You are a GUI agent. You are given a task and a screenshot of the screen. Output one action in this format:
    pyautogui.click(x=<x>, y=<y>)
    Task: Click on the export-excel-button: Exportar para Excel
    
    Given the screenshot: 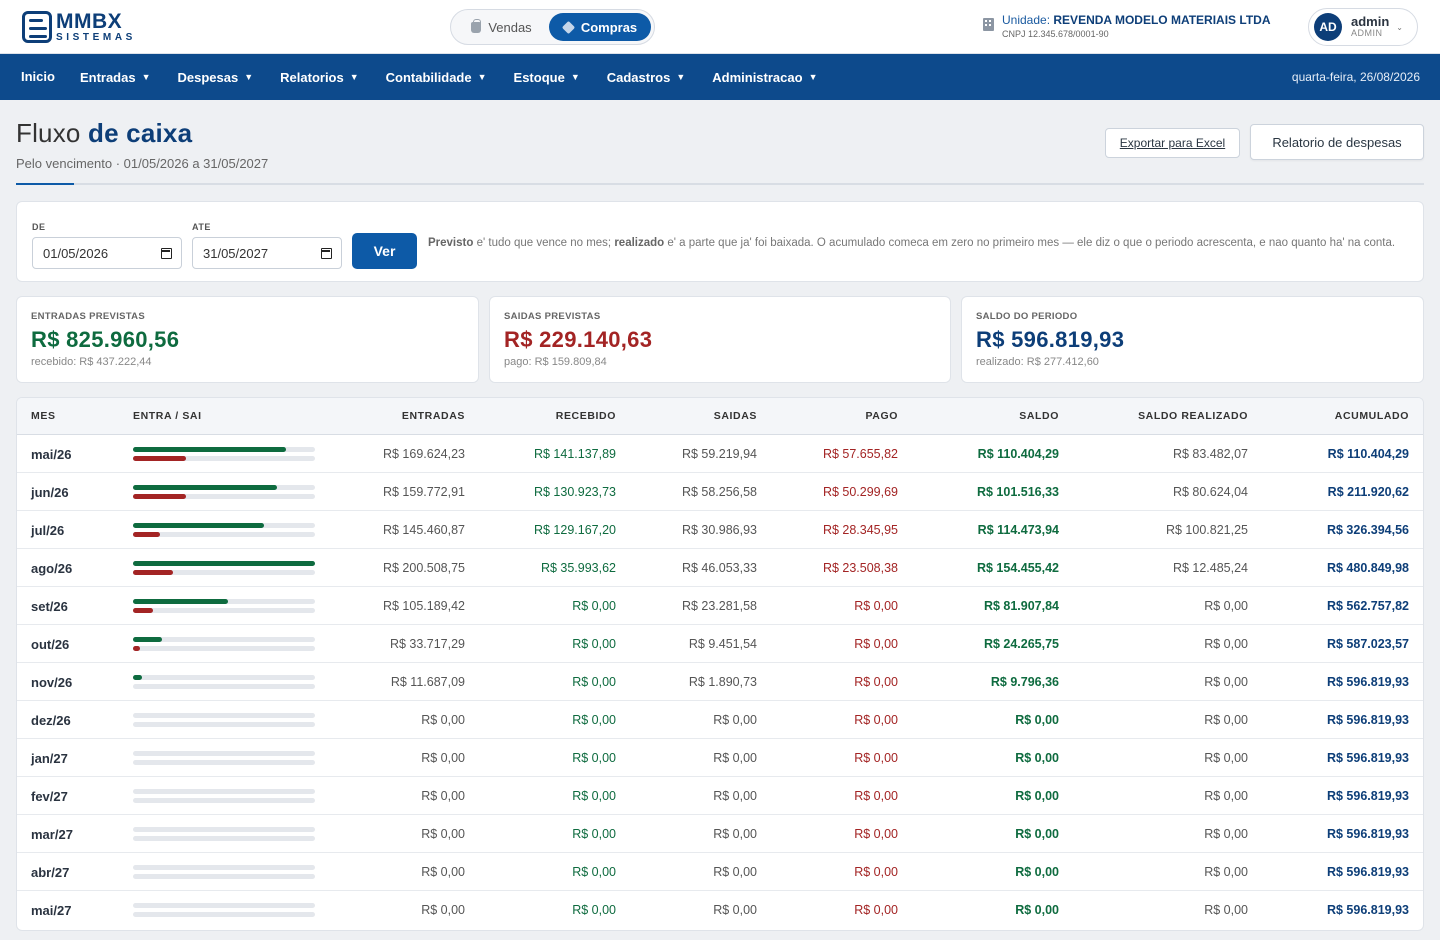 What is the action you would take?
    pyautogui.click(x=1172, y=143)
    